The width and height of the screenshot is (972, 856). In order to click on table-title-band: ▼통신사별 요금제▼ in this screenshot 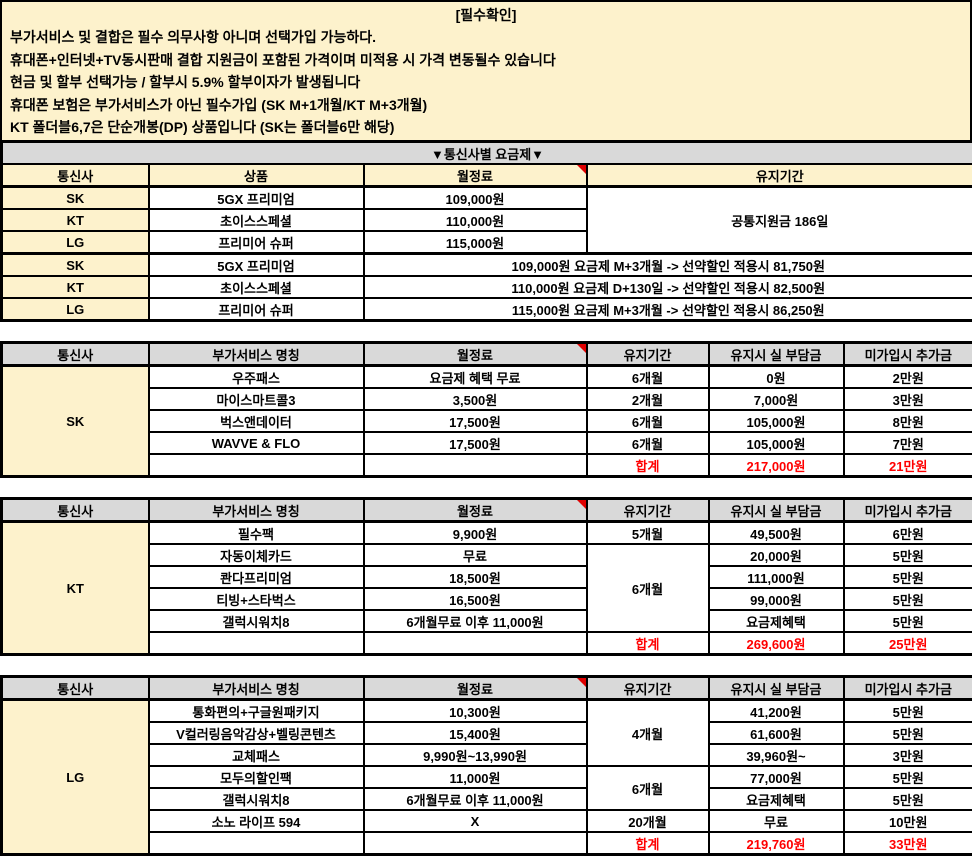, I will do `click(487, 153)`.